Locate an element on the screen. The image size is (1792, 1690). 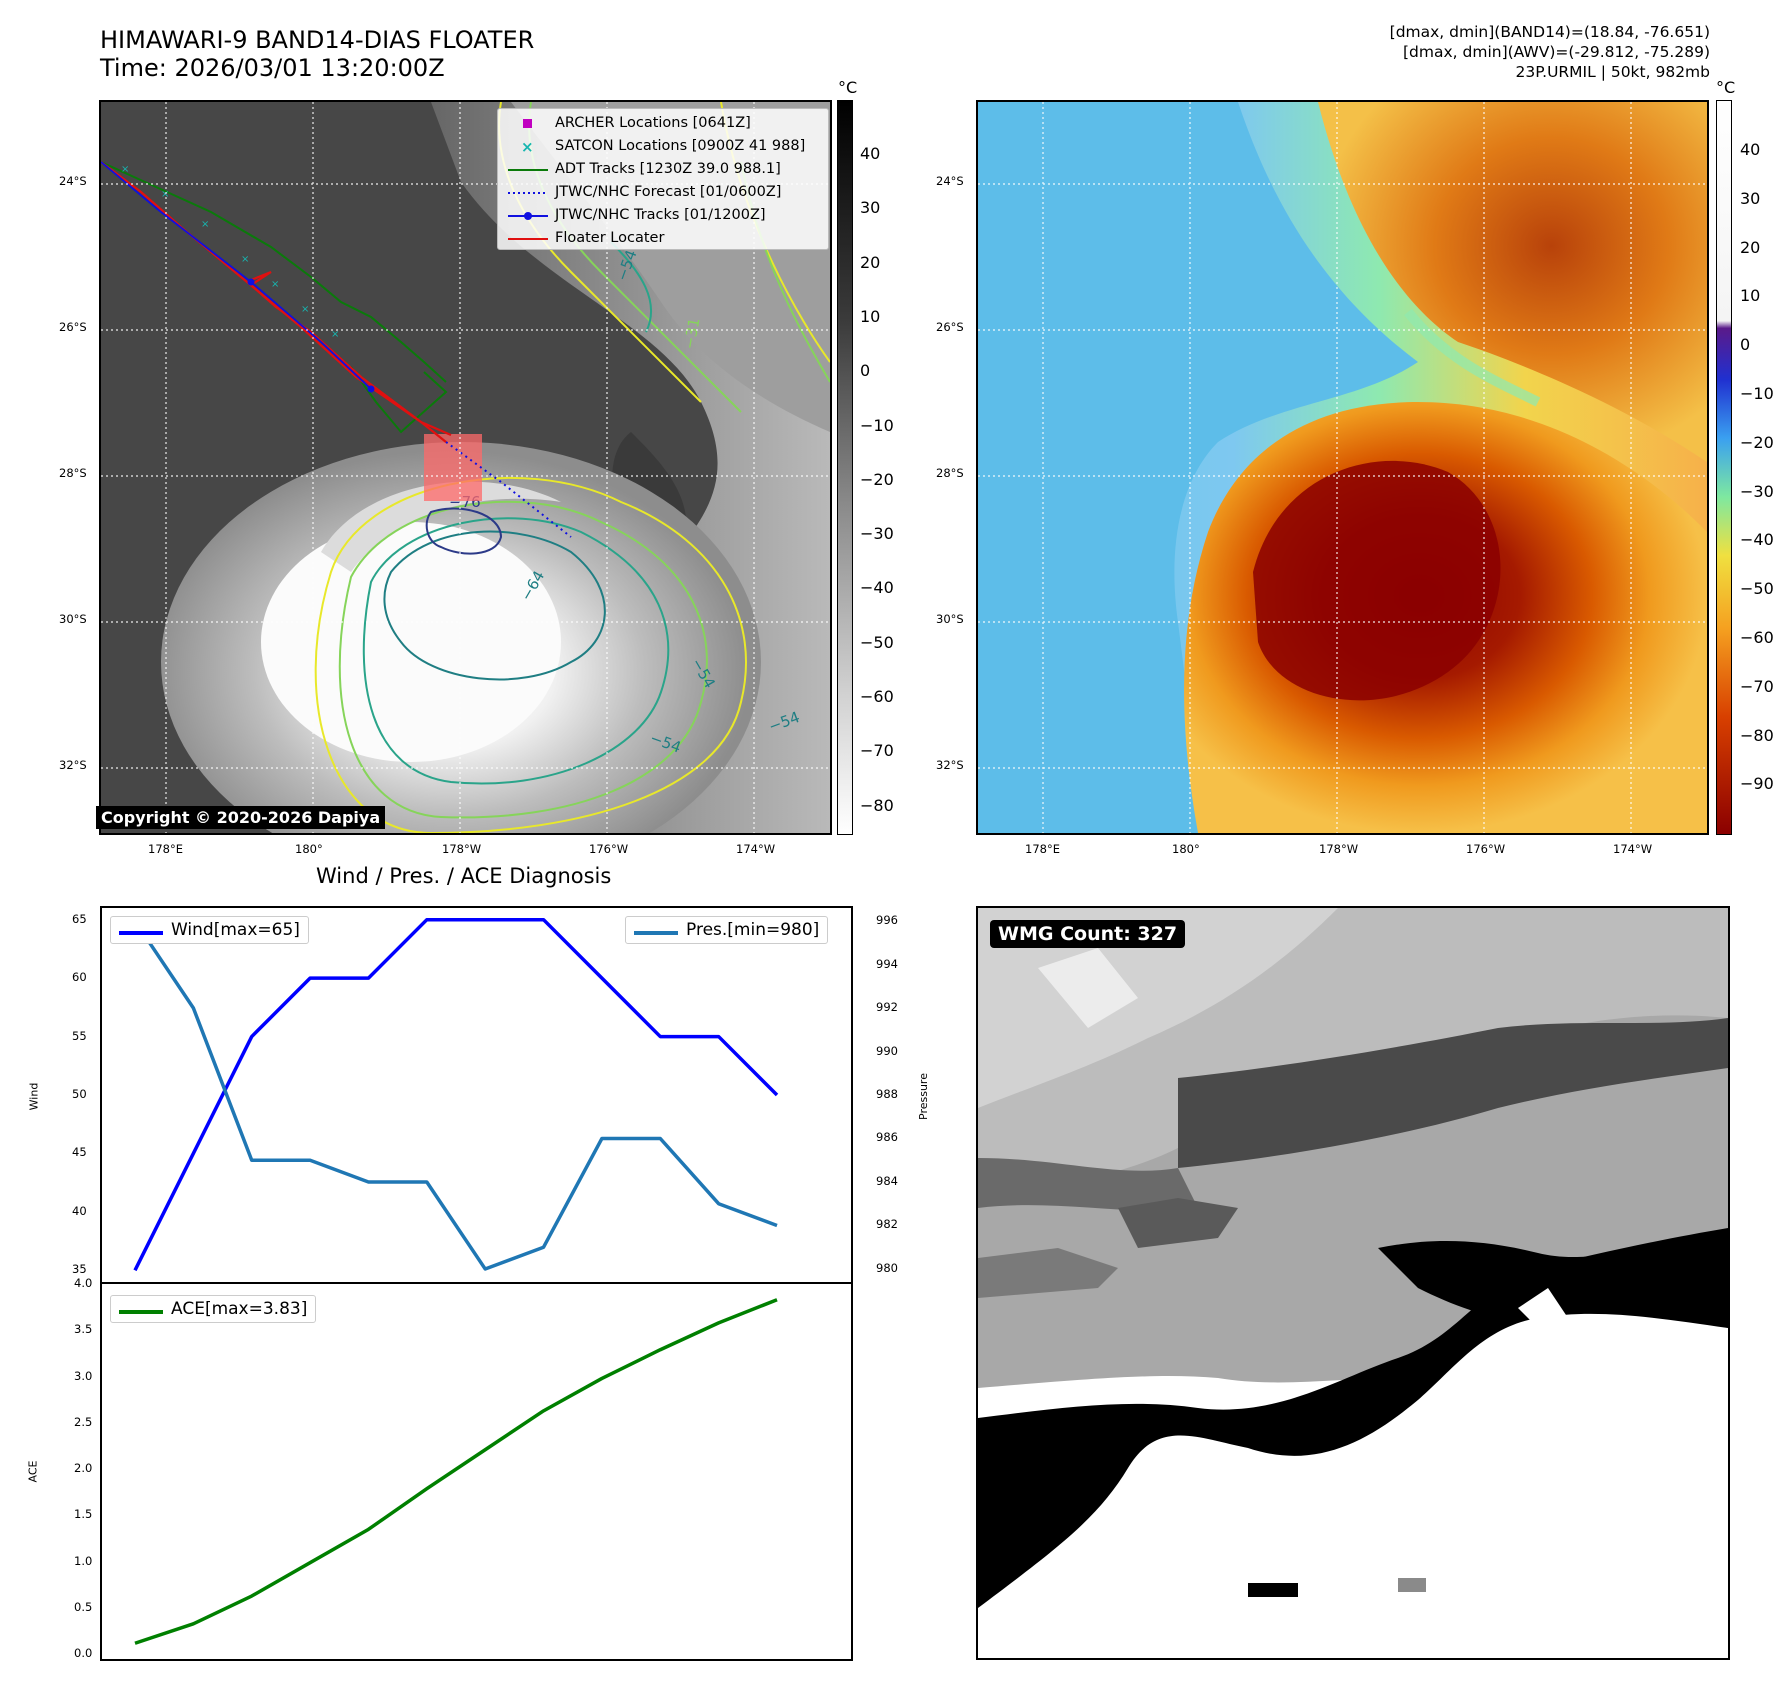
ace-chart is located at coordinates (476, 1471).